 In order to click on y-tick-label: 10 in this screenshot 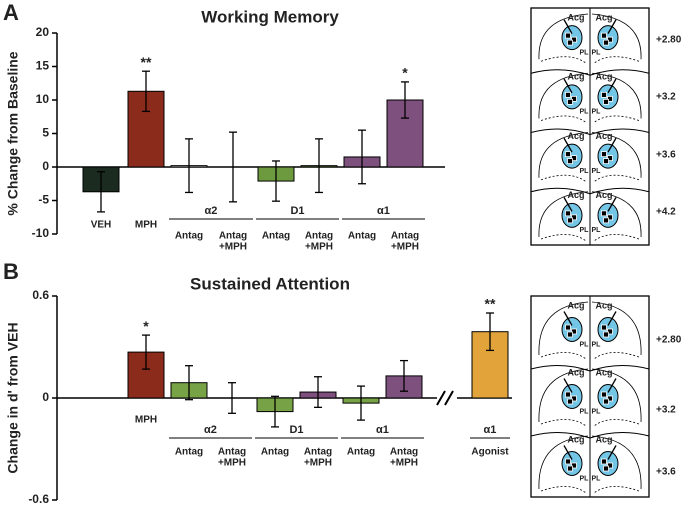, I will do `click(43, 99)`.